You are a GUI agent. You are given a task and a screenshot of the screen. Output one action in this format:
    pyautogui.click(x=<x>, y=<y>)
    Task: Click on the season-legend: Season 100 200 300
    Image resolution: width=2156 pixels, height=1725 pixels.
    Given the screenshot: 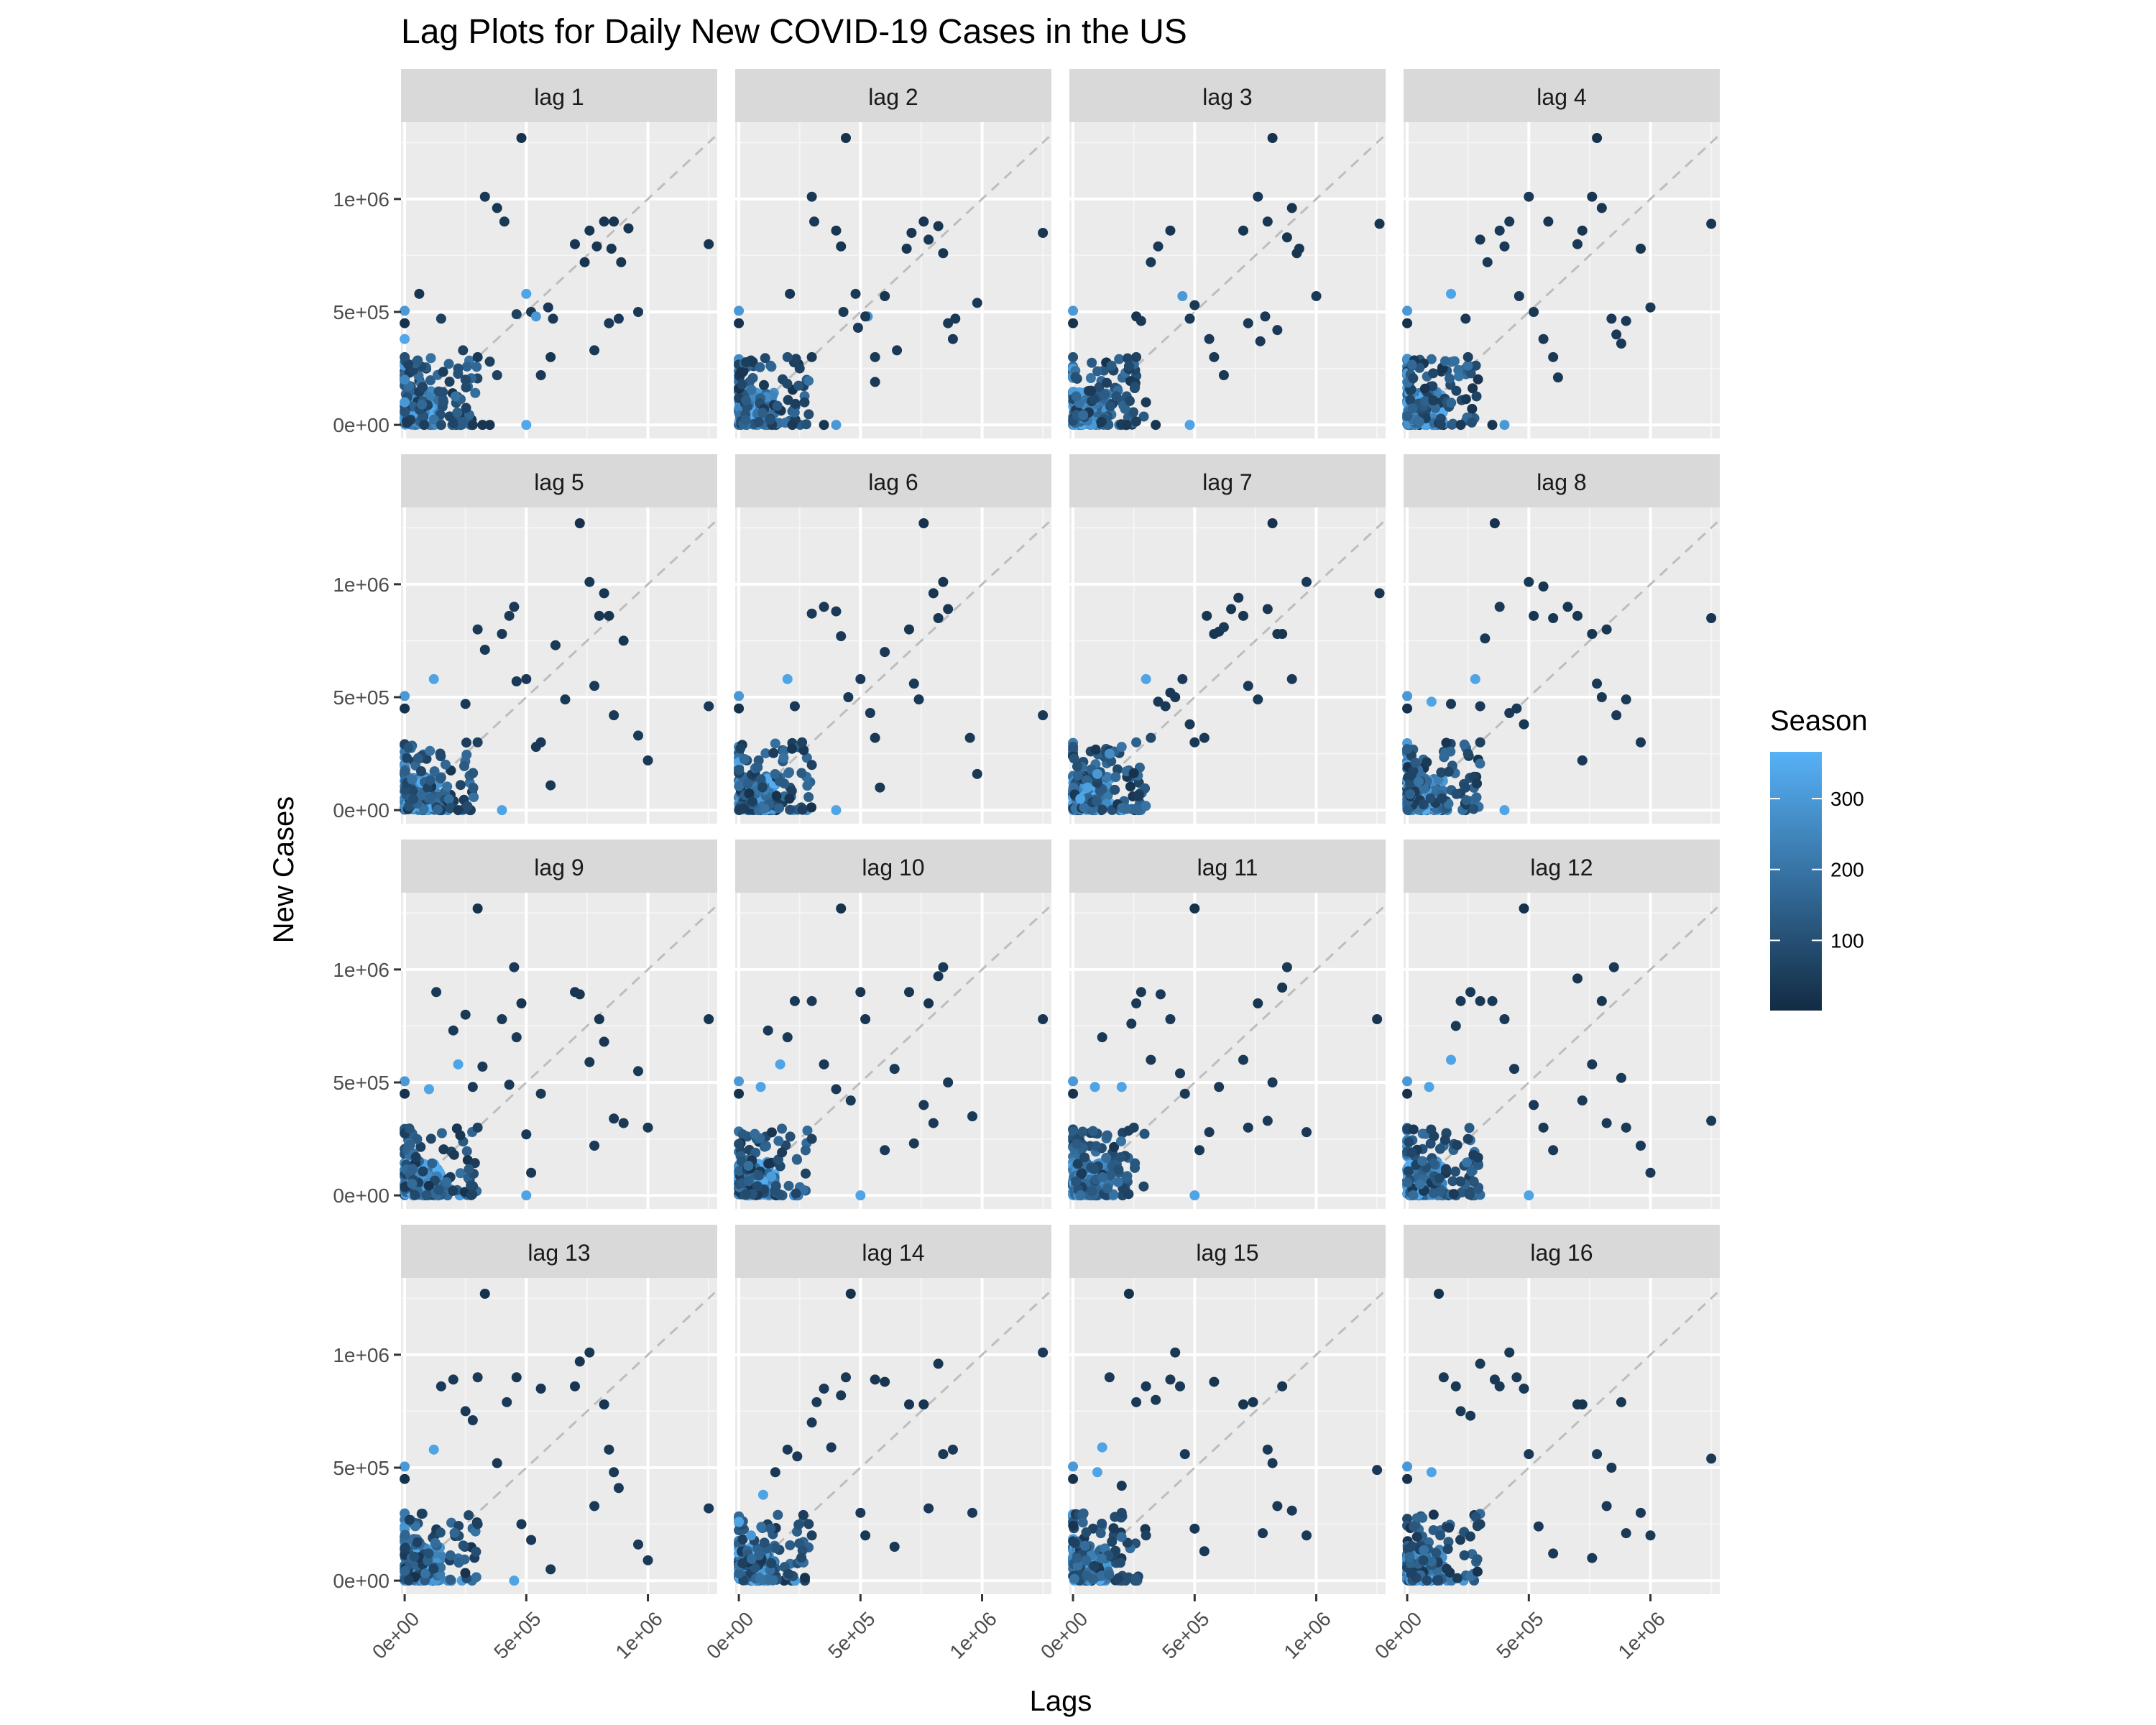 What is the action you would take?
    pyautogui.click(x=1819, y=858)
    